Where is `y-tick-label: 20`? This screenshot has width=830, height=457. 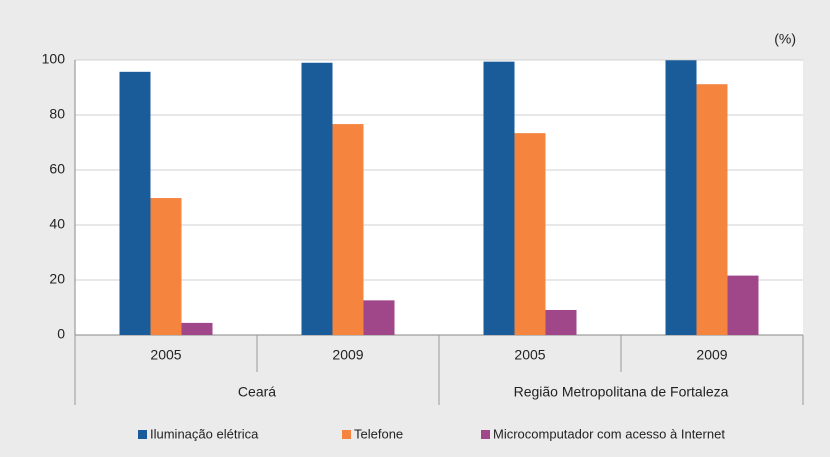
y-tick-label: 20 is located at coordinates (57, 279).